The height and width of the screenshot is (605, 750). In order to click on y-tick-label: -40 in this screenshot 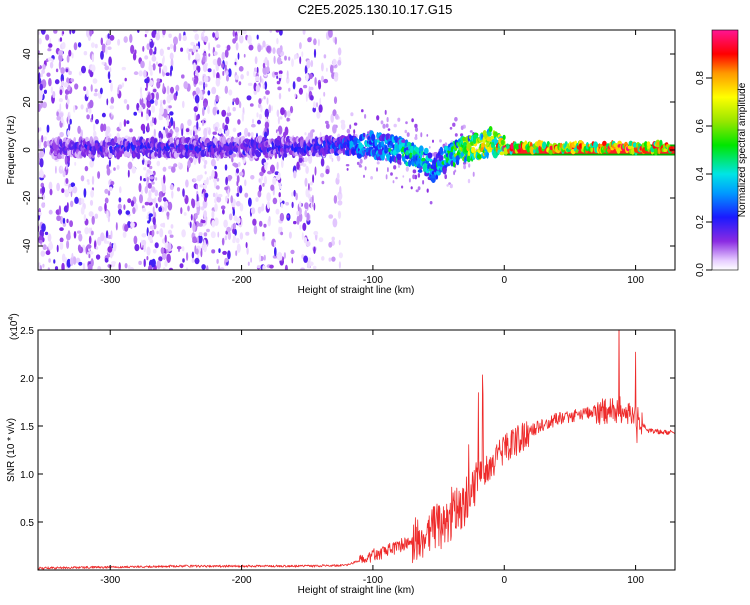, I will do `click(27, 245)`.